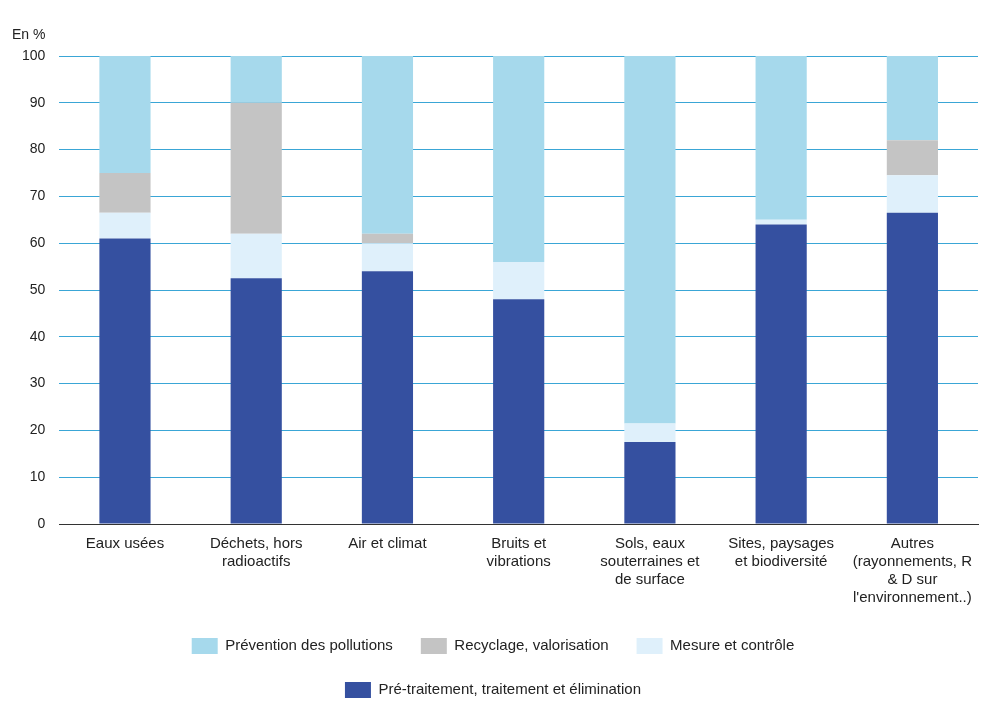 This screenshot has height=714, width=1005. I want to click on legend-label: Mesure et contrôle, so click(732, 645).